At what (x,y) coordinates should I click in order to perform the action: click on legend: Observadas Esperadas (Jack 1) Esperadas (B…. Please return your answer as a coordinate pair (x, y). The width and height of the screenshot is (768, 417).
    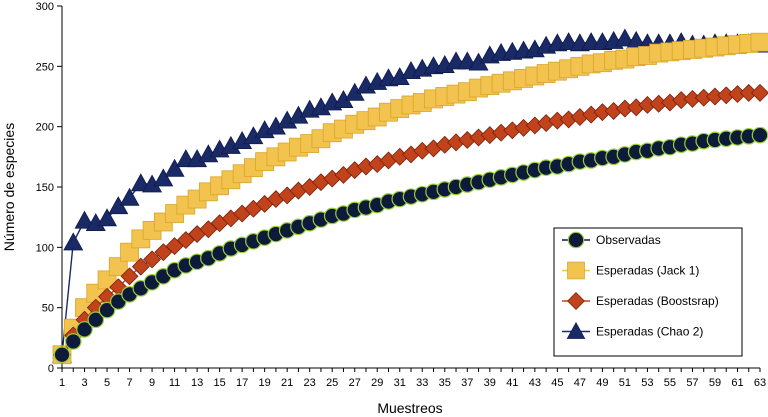
    Looking at the image, I should click on (648, 292).